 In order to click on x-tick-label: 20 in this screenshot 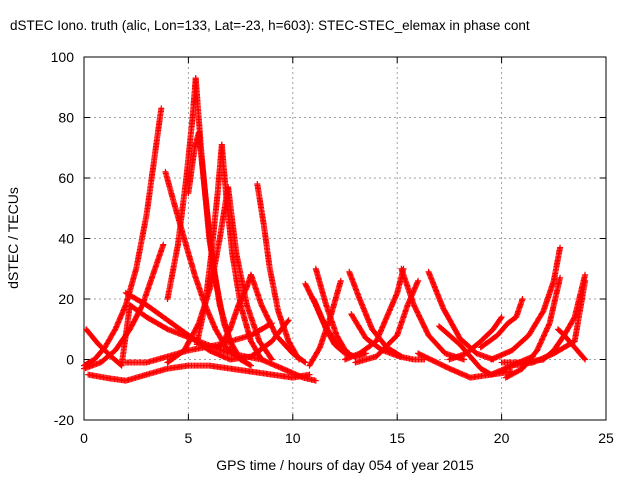, I will do `click(502, 438)`.